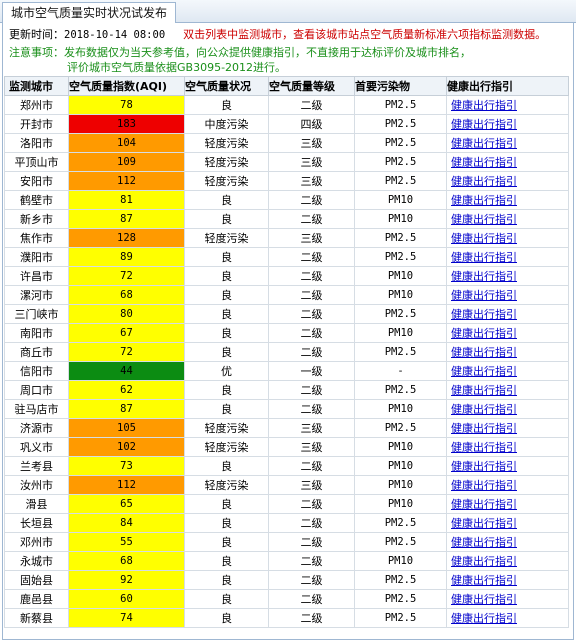 Image resolution: width=576 pixels, height=640 pixels. I want to click on notice-line-2: 评价城市空气质量依据GB3095-2012进行。, so click(177, 67).